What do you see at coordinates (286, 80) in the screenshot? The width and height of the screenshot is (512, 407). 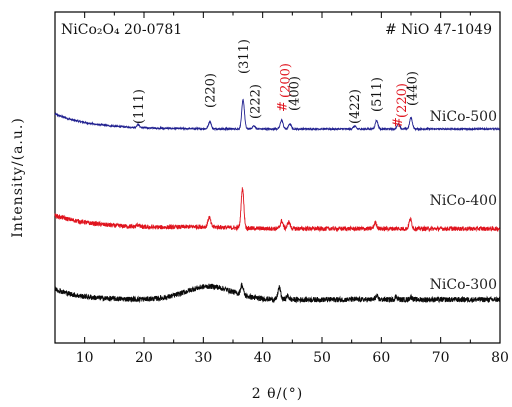 I see `peak-label: (200)` at bounding box center [286, 80].